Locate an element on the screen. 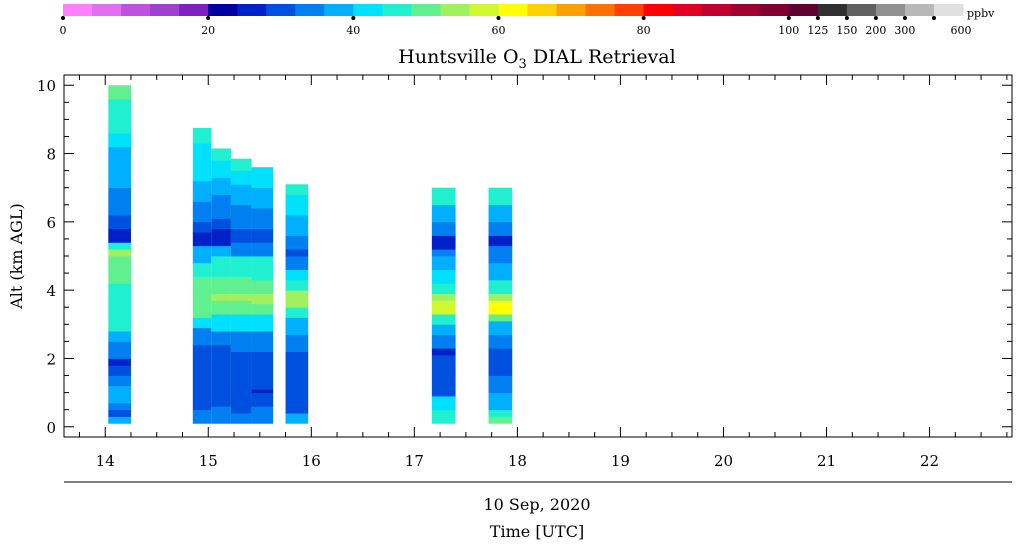  x-tick-label: 22 is located at coordinates (929, 461).